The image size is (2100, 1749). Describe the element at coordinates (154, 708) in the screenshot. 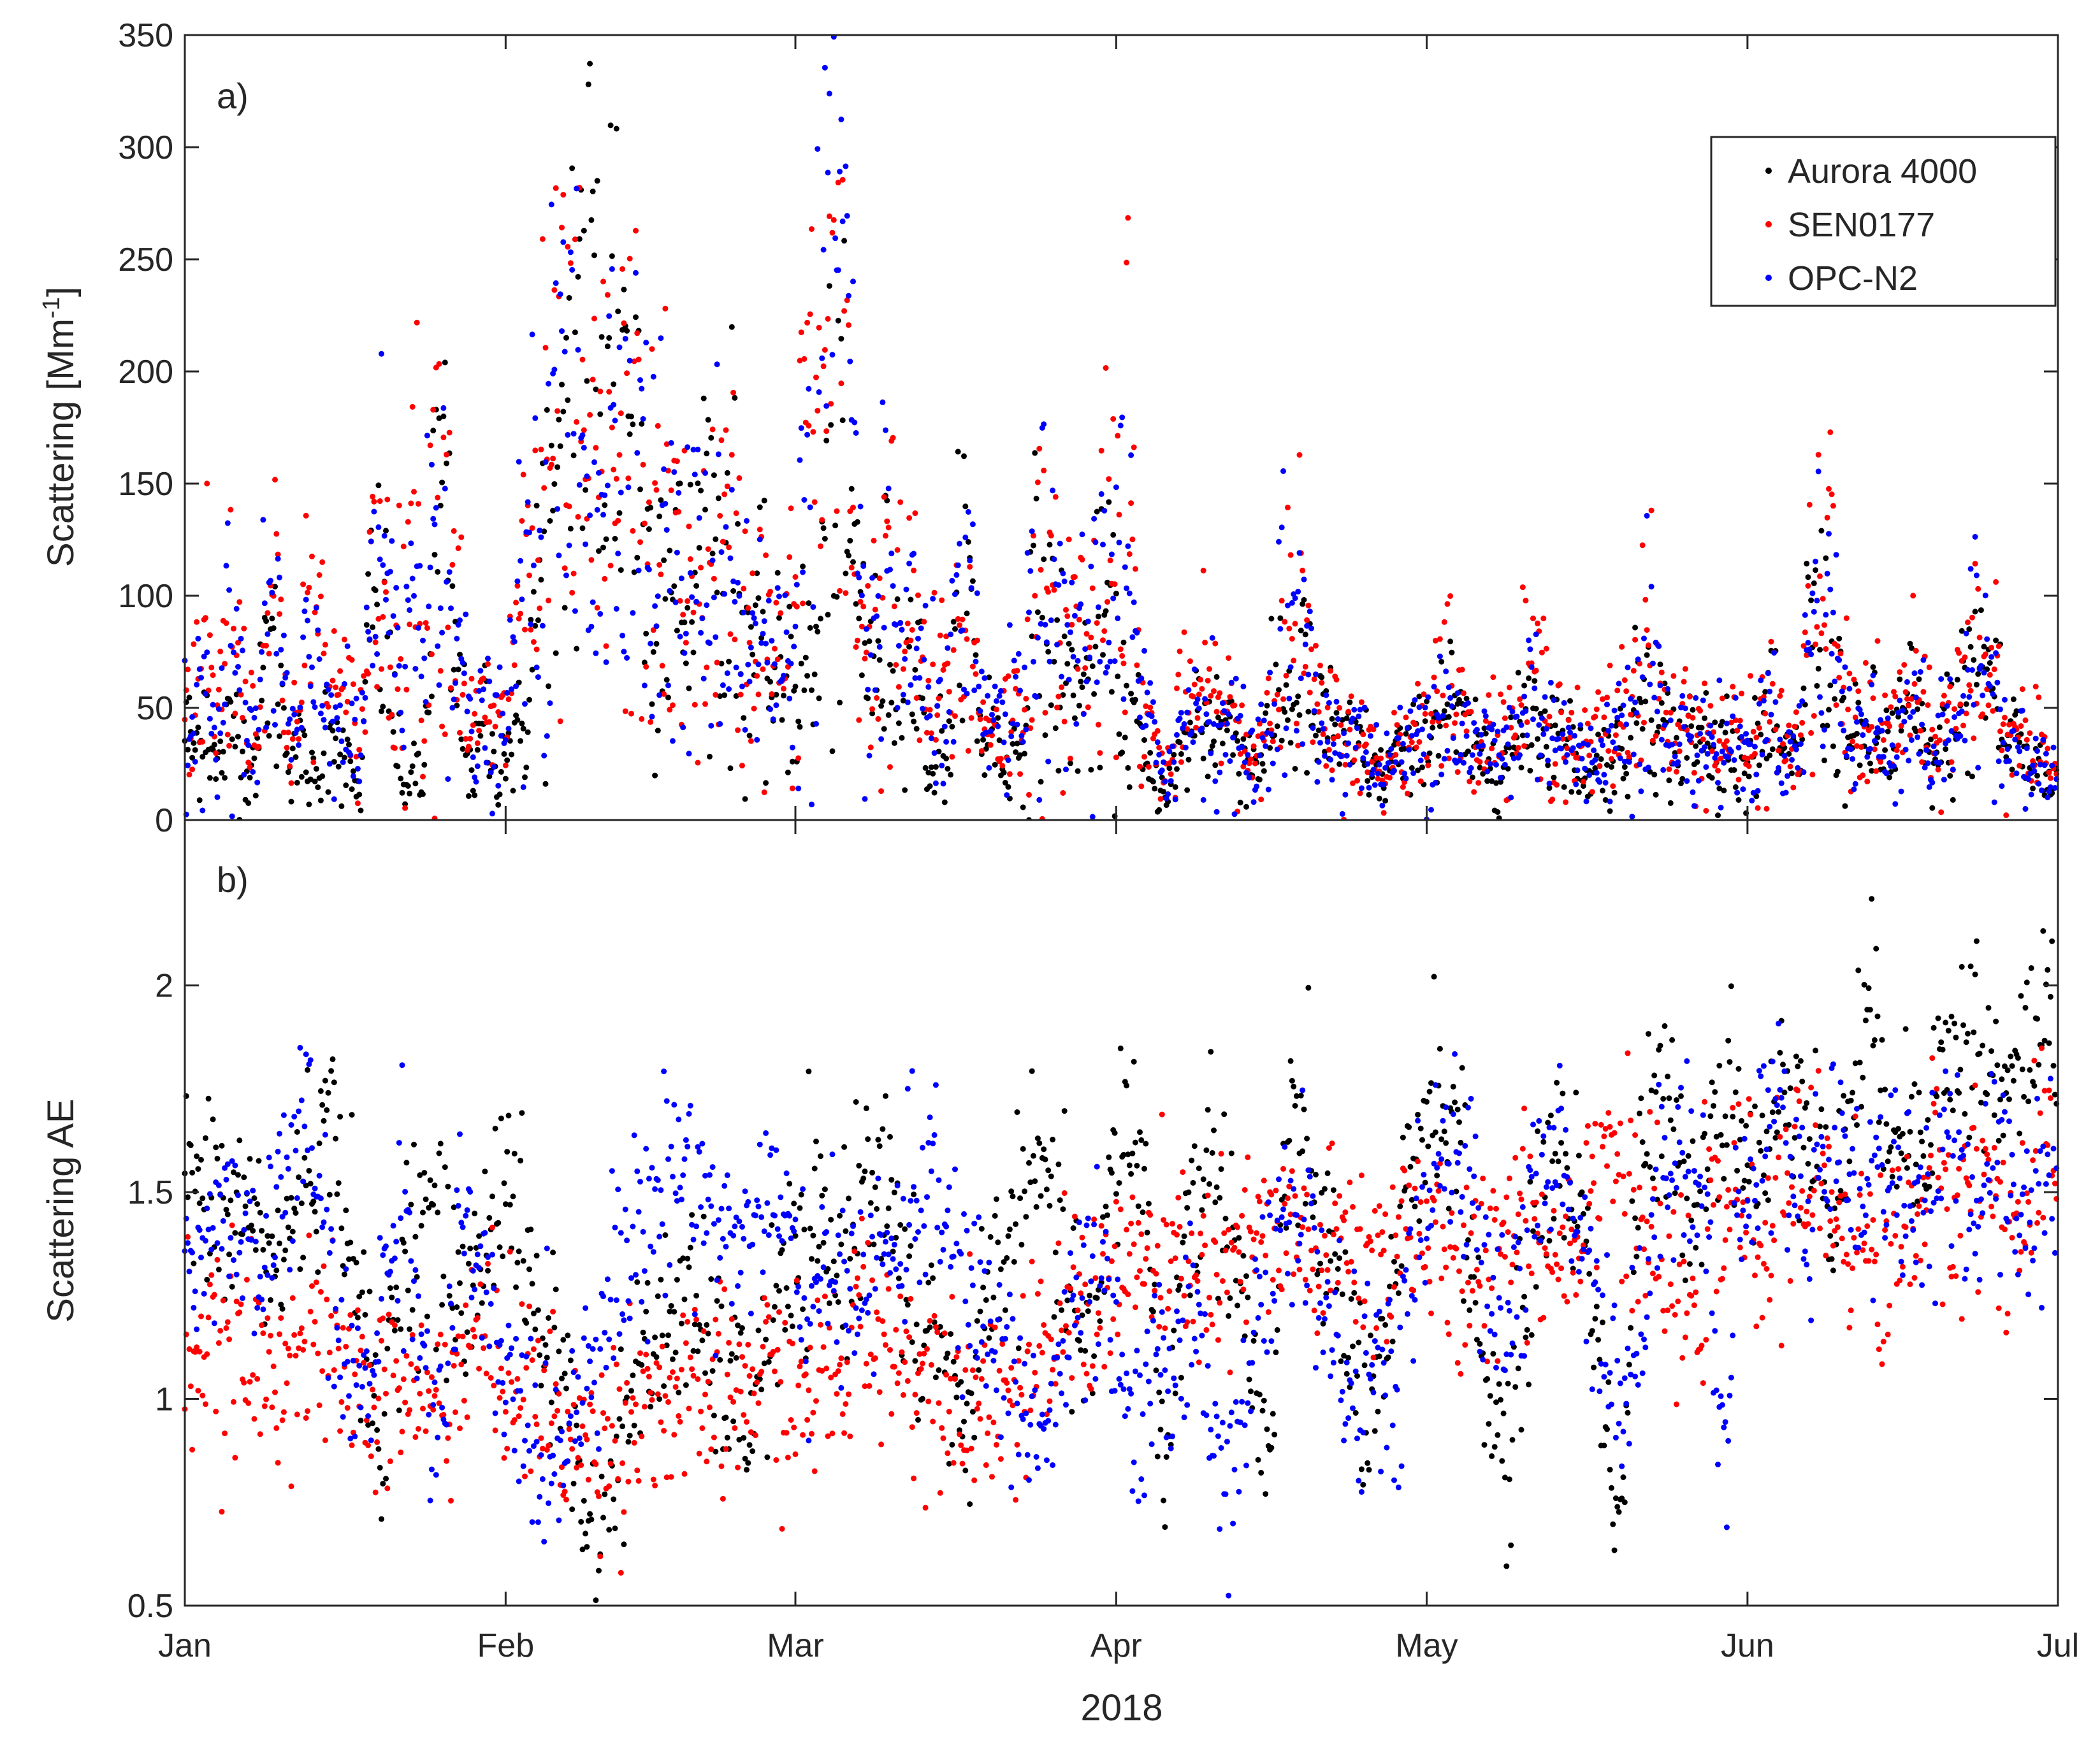

I see `ytick-label: 50` at that location.